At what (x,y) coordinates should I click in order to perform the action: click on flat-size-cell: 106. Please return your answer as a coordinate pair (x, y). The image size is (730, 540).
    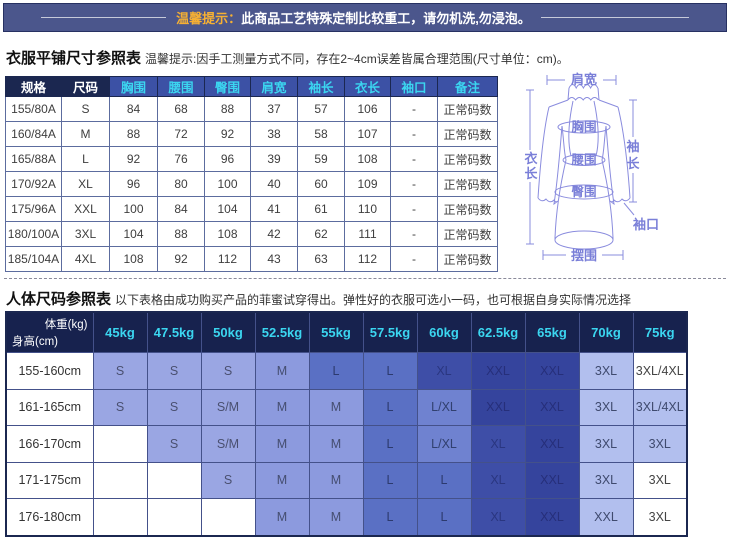
    Looking at the image, I should click on (367, 109).